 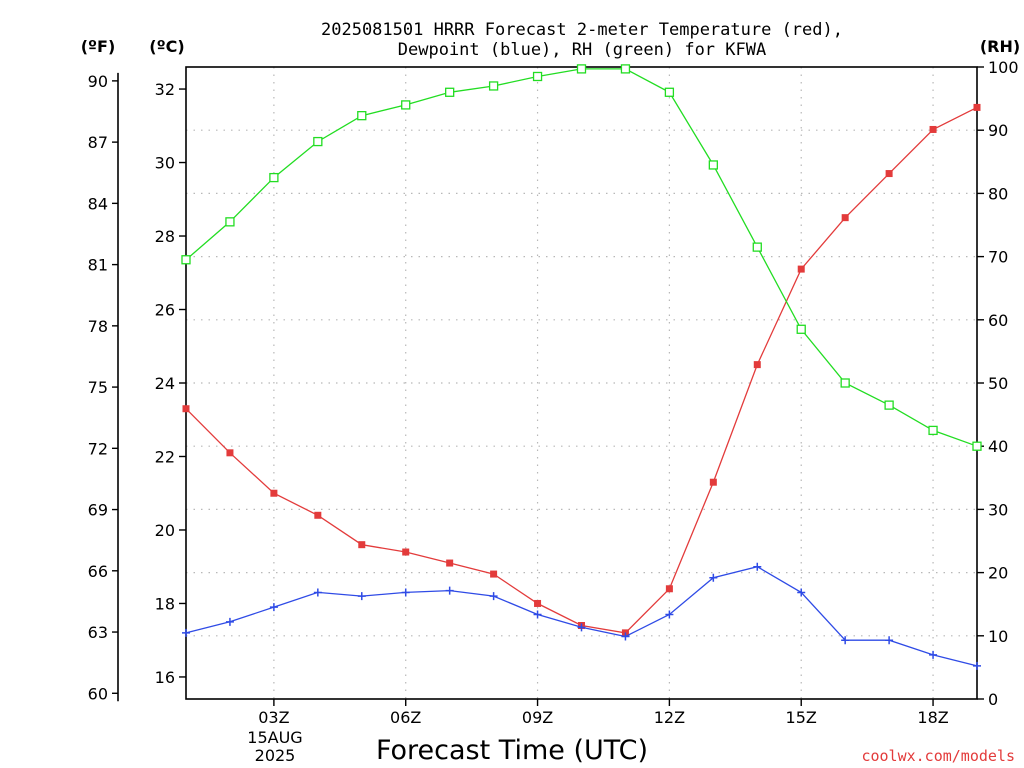 What do you see at coordinates (98, 387) in the screenshot?
I see `fahrenheit-tick-label: 75` at bounding box center [98, 387].